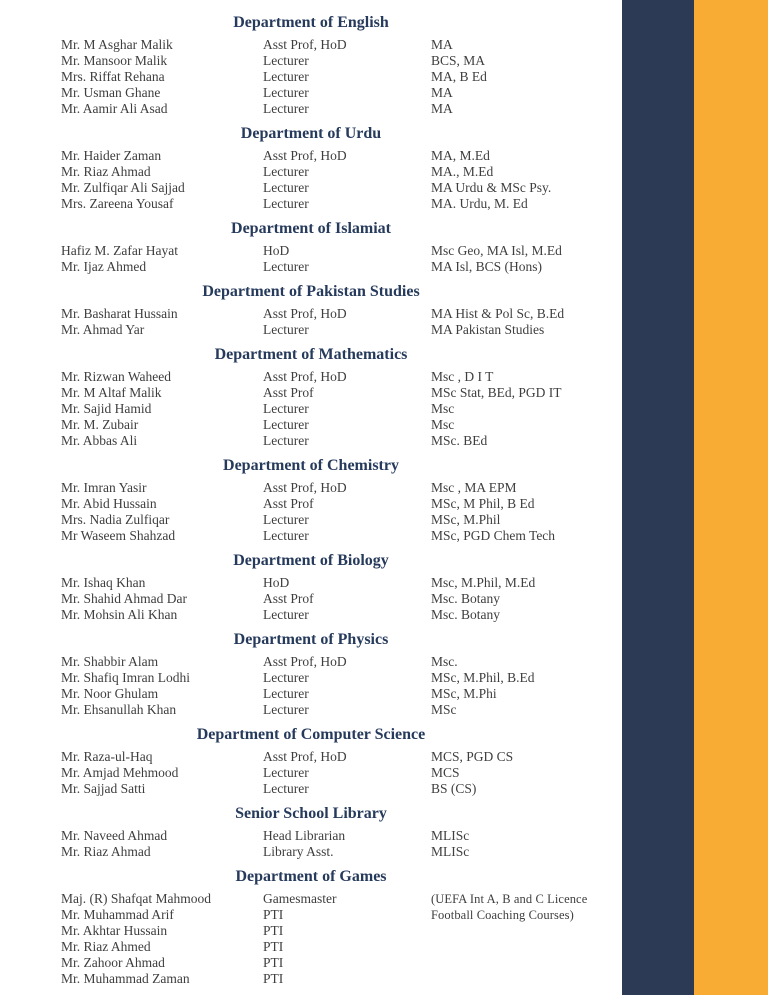  I want to click on staff-row: Mr. Sajjad Satti Lecturer BS (CS), so click(311, 789).